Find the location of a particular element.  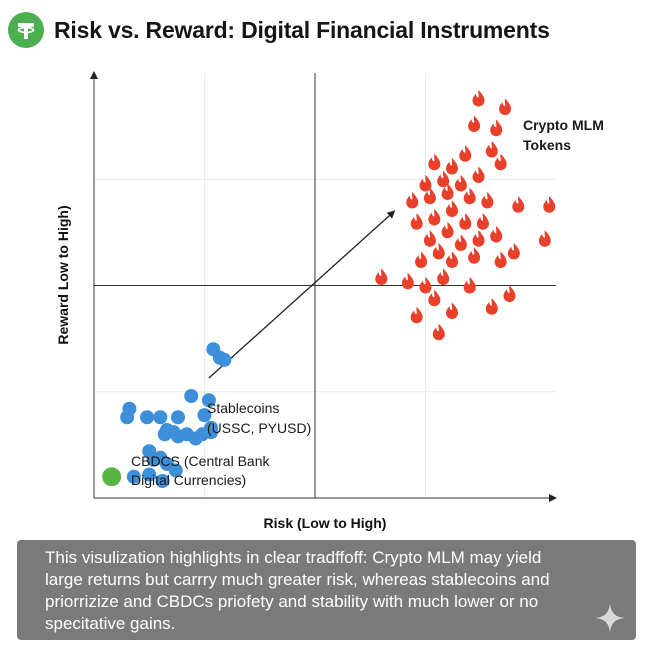

trend-arrow is located at coordinates (302, 294).